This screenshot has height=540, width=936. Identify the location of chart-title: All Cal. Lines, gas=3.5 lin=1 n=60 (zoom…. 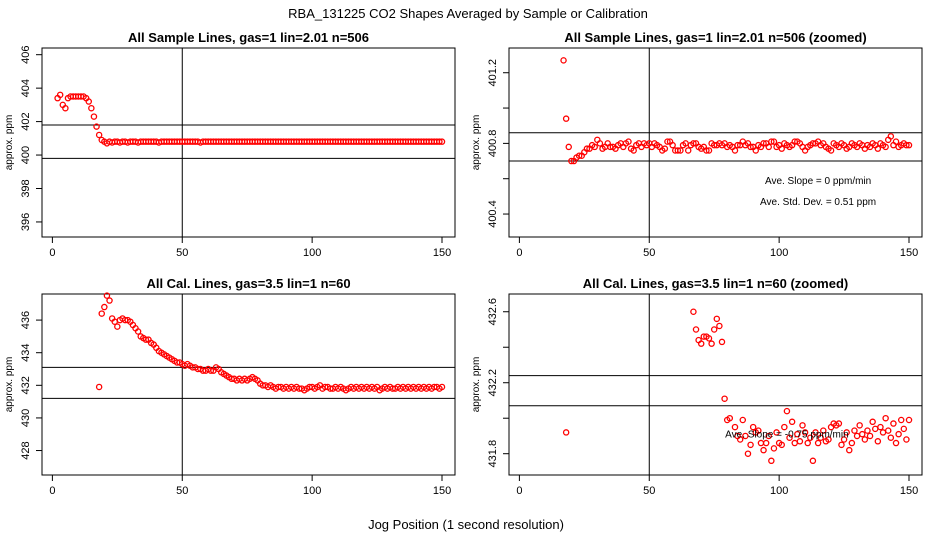
(716, 283).